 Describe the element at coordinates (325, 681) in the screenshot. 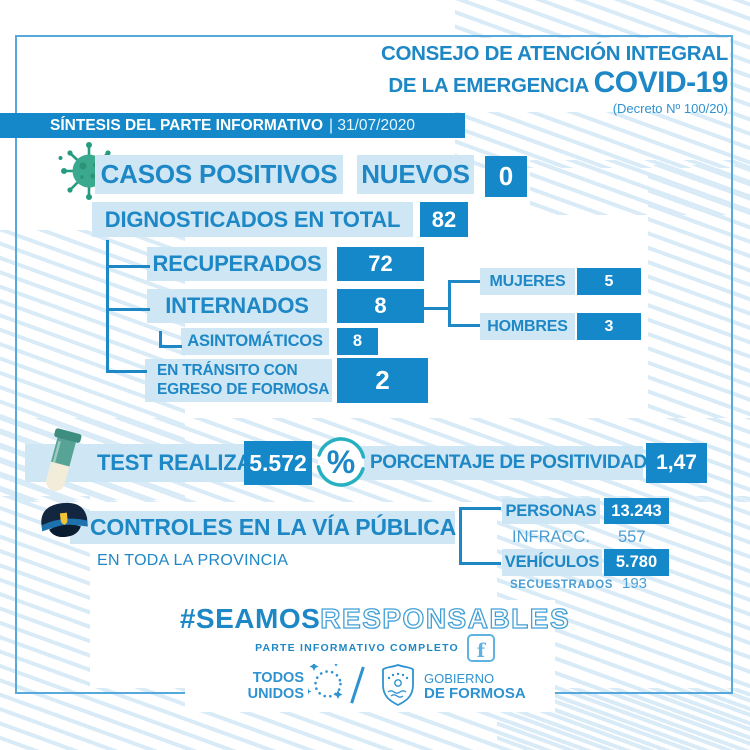

I see `todos-unidos-stars-icon` at that location.